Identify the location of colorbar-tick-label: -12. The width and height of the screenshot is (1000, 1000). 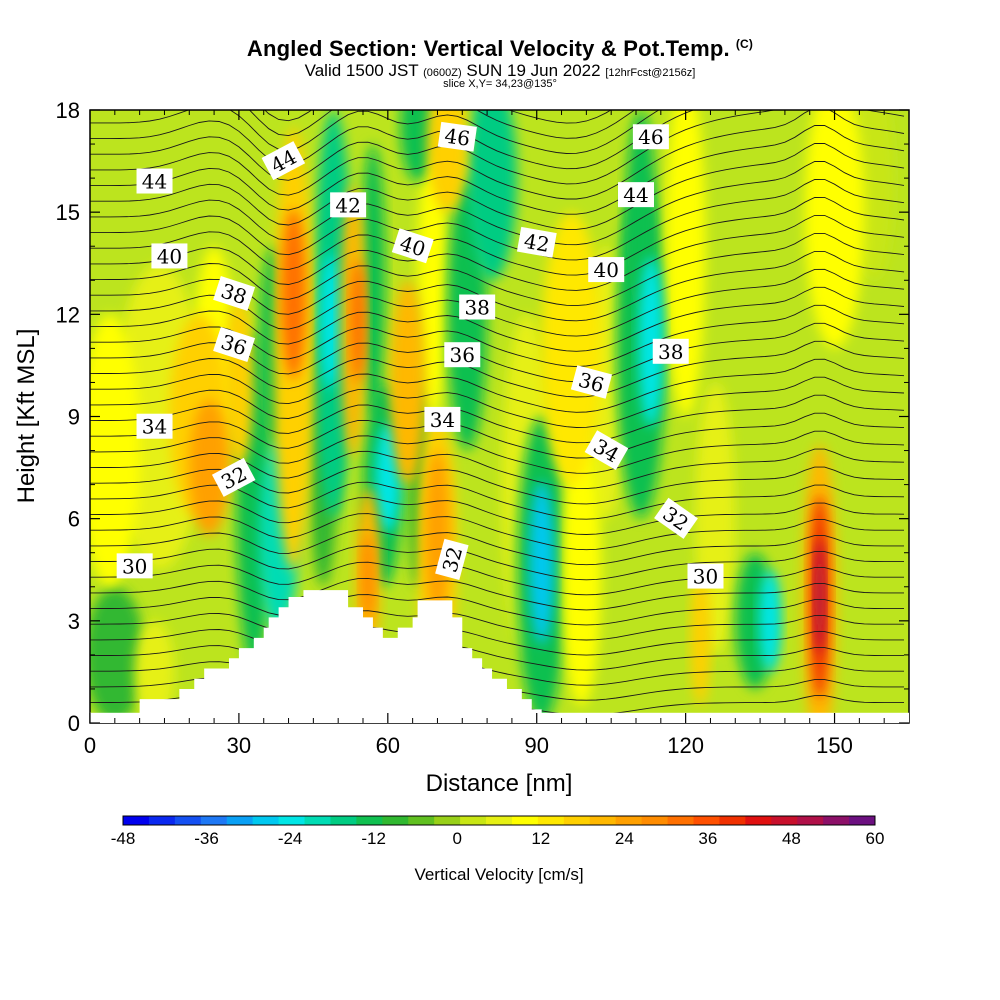
(373, 838).